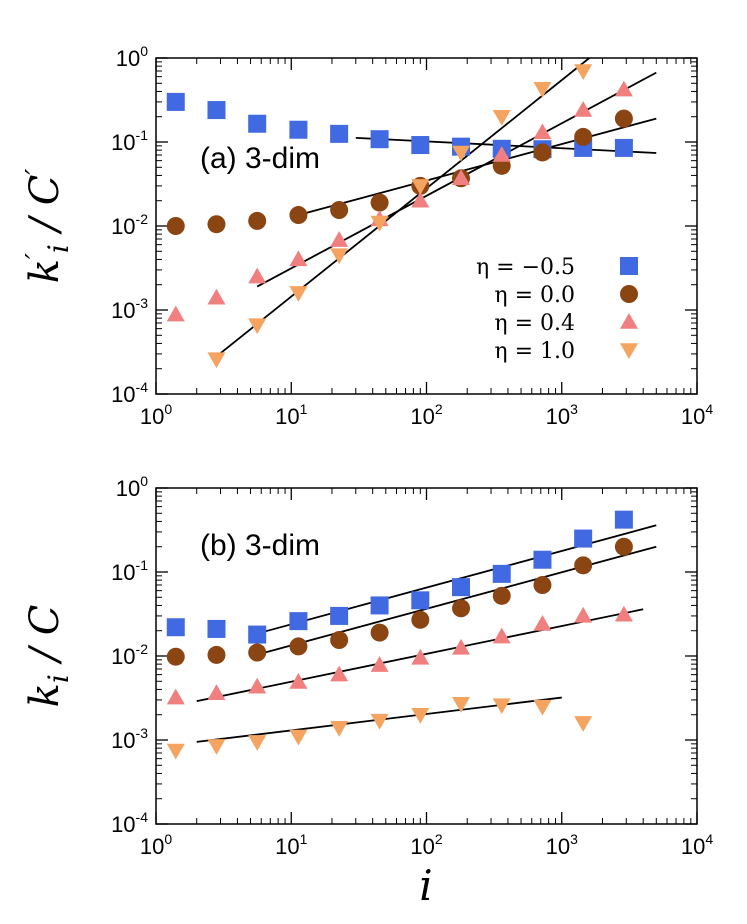 The height and width of the screenshot is (924, 747). Describe the element at coordinates (45, 695) in the screenshot. I see `ylabel-k: k` at that location.